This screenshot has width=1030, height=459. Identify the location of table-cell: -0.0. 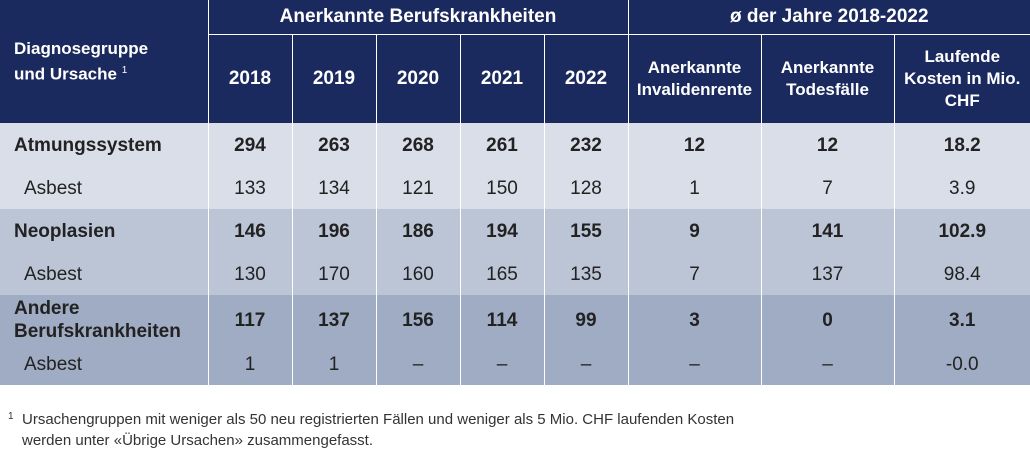
(962, 365).